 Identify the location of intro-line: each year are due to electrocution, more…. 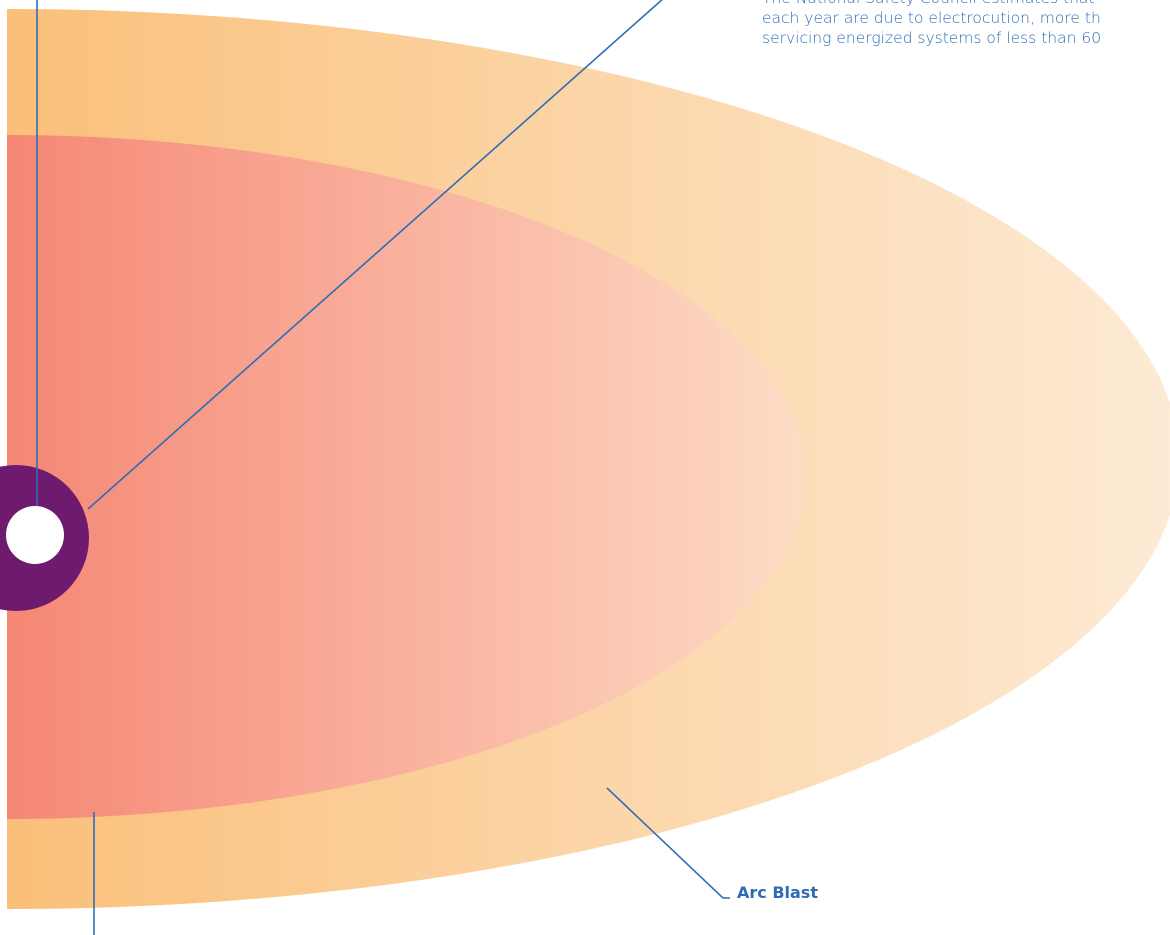
(931, 18).